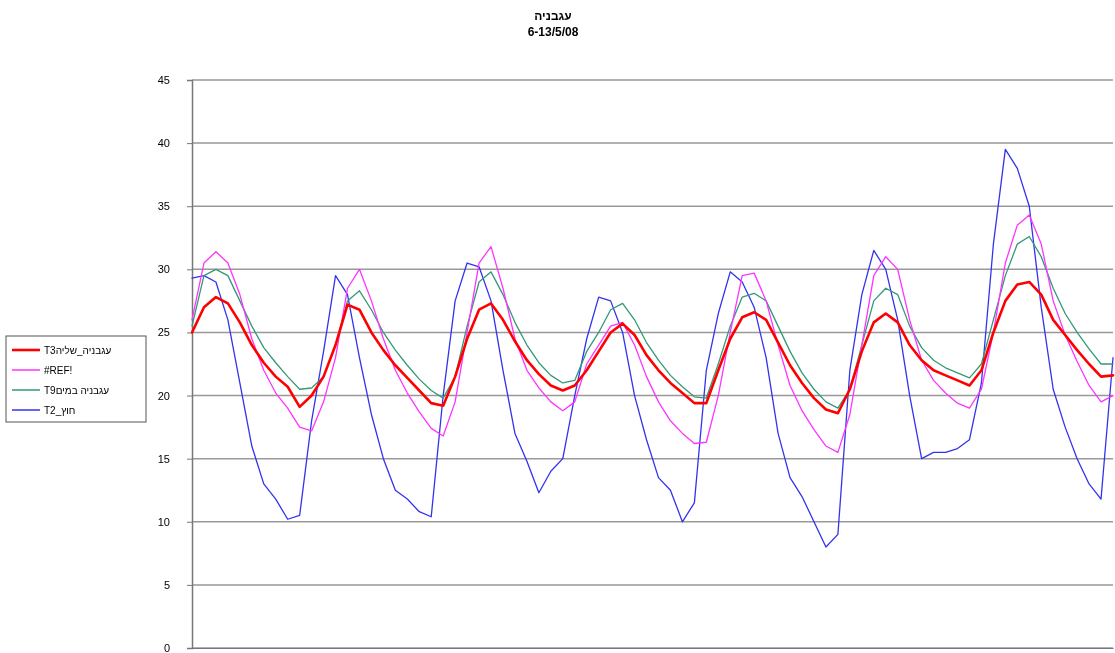 The image size is (1115, 653). What do you see at coordinates (166, 647) in the screenshot?
I see `y-tick-label: 0` at bounding box center [166, 647].